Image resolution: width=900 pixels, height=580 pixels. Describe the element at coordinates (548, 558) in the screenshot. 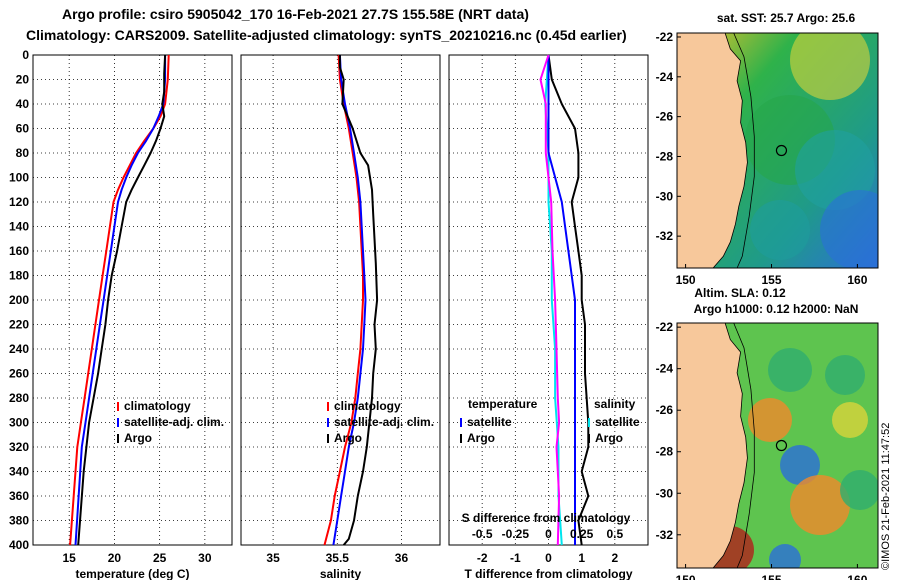

I see `difference-xtick-label: 0` at that location.